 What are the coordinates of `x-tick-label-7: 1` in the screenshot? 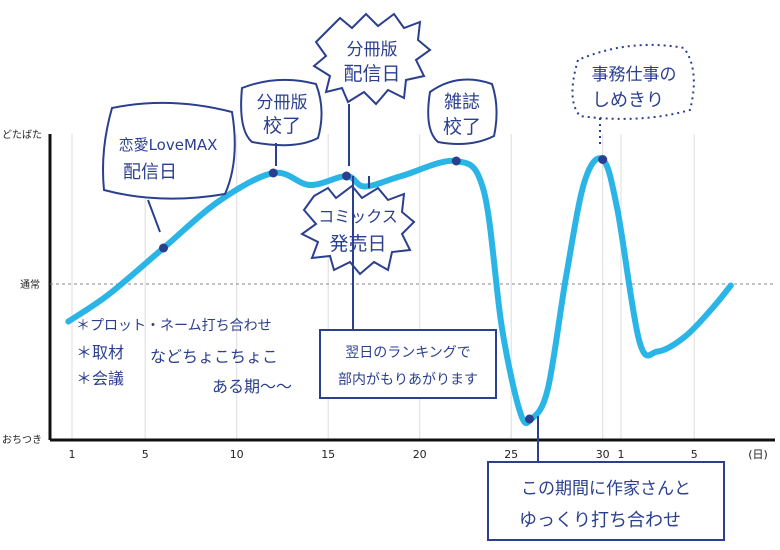 It's located at (621, 454).